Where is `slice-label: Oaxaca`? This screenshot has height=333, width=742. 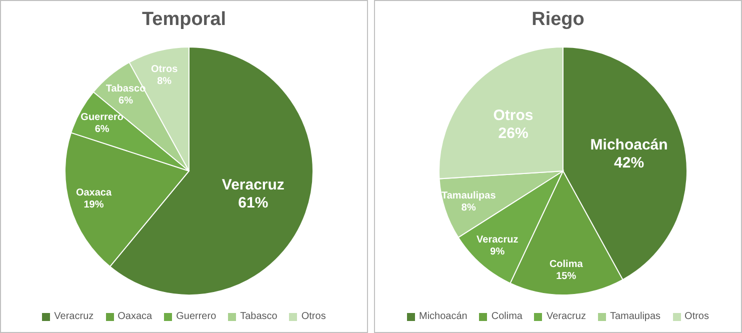
slice-label: Oaxaca is located at coordinates (94, 193).